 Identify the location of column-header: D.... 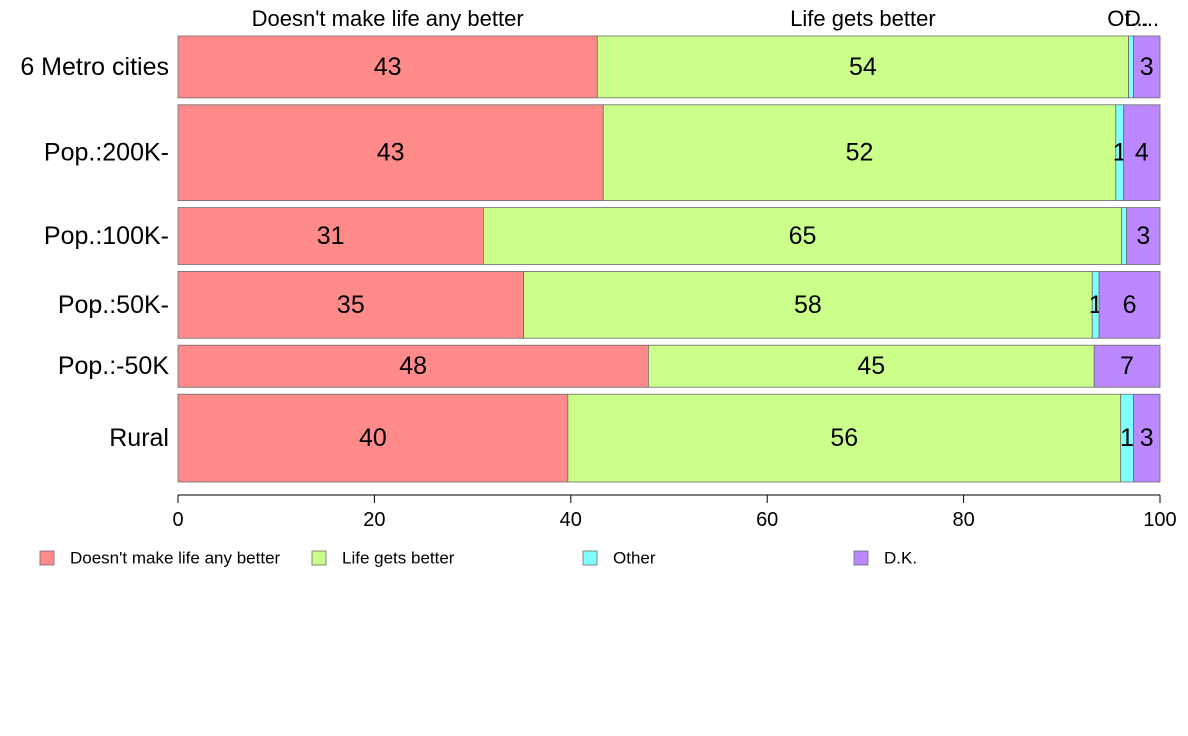
(1142, 18).